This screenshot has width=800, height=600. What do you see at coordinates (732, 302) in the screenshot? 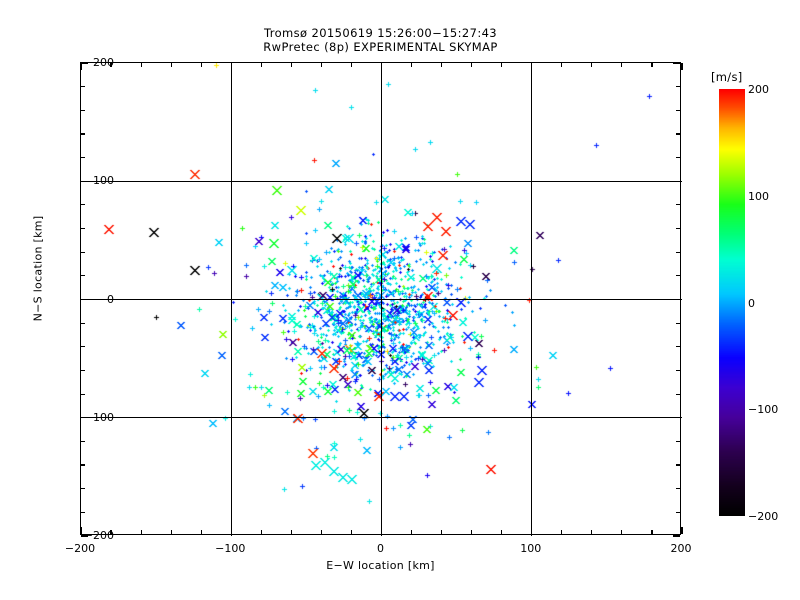
I see `colorbar` at bounding box center [732, 302].